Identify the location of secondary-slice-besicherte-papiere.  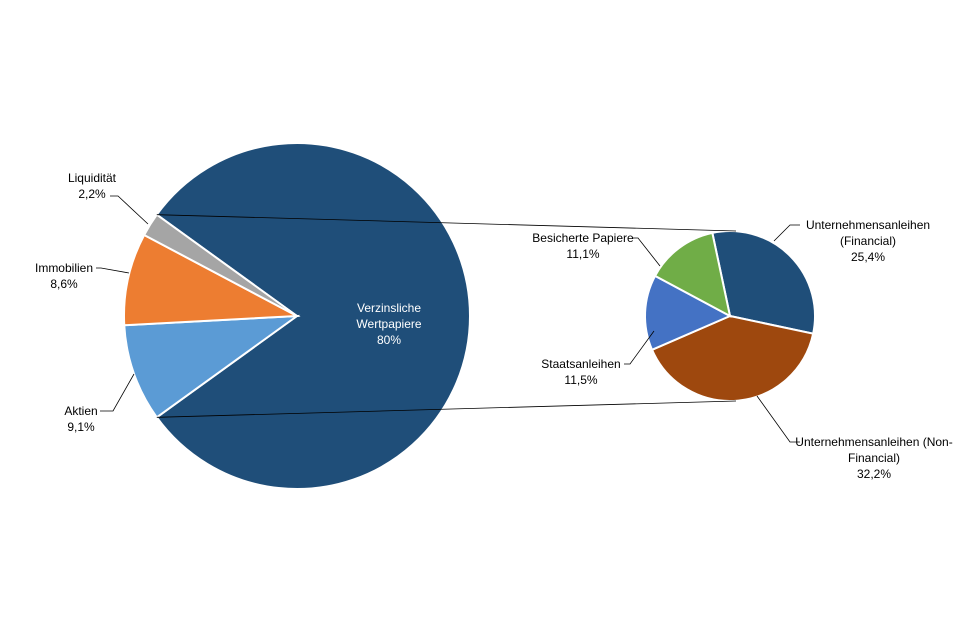
(692, 274).